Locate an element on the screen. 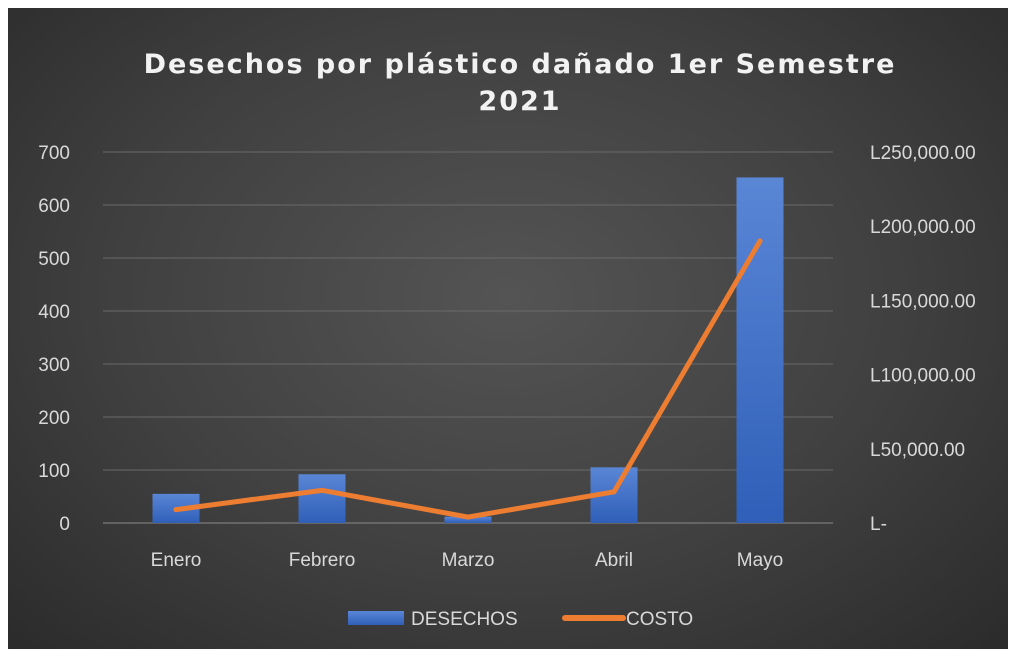 Image resolution: width=1018 pixels, height=657 pixels. x-axis-label-mayo: Mayo is located at coordinates (760, 560).